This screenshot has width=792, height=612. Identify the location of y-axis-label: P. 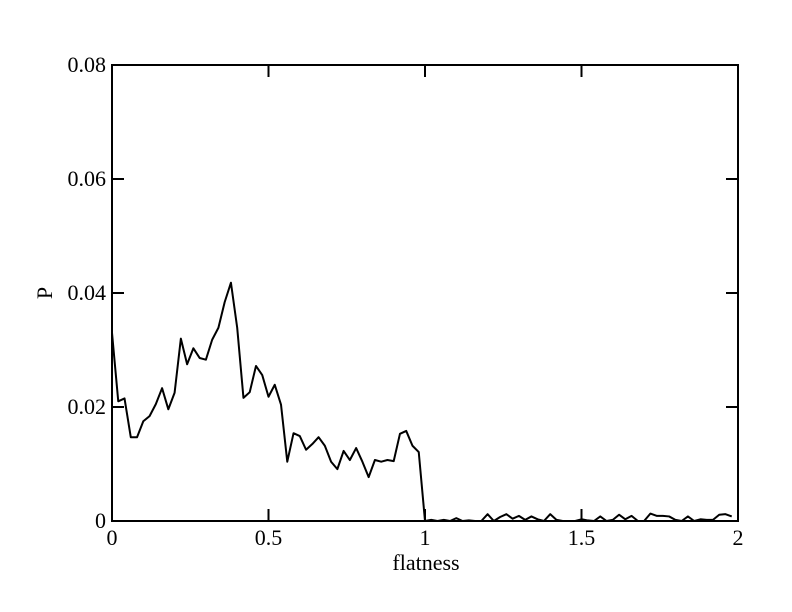
(44, 293).